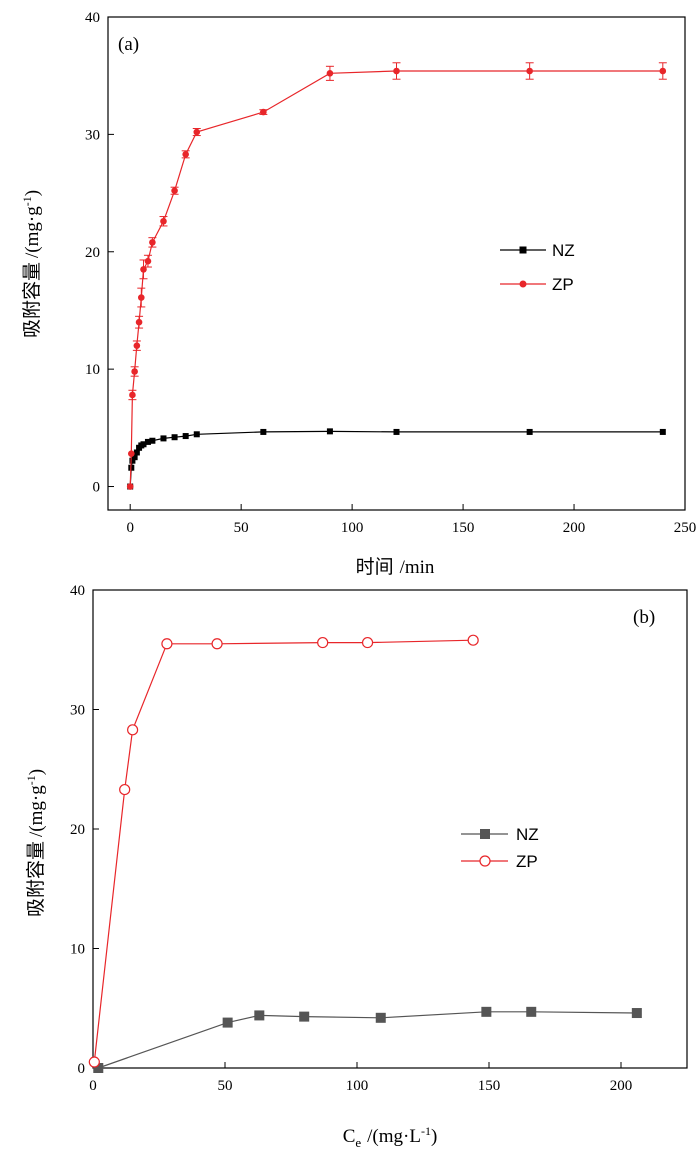 The width and height of the screenshot is (700, 1156). I want to click on a-y-tick-label: 40, so click(92, 18).